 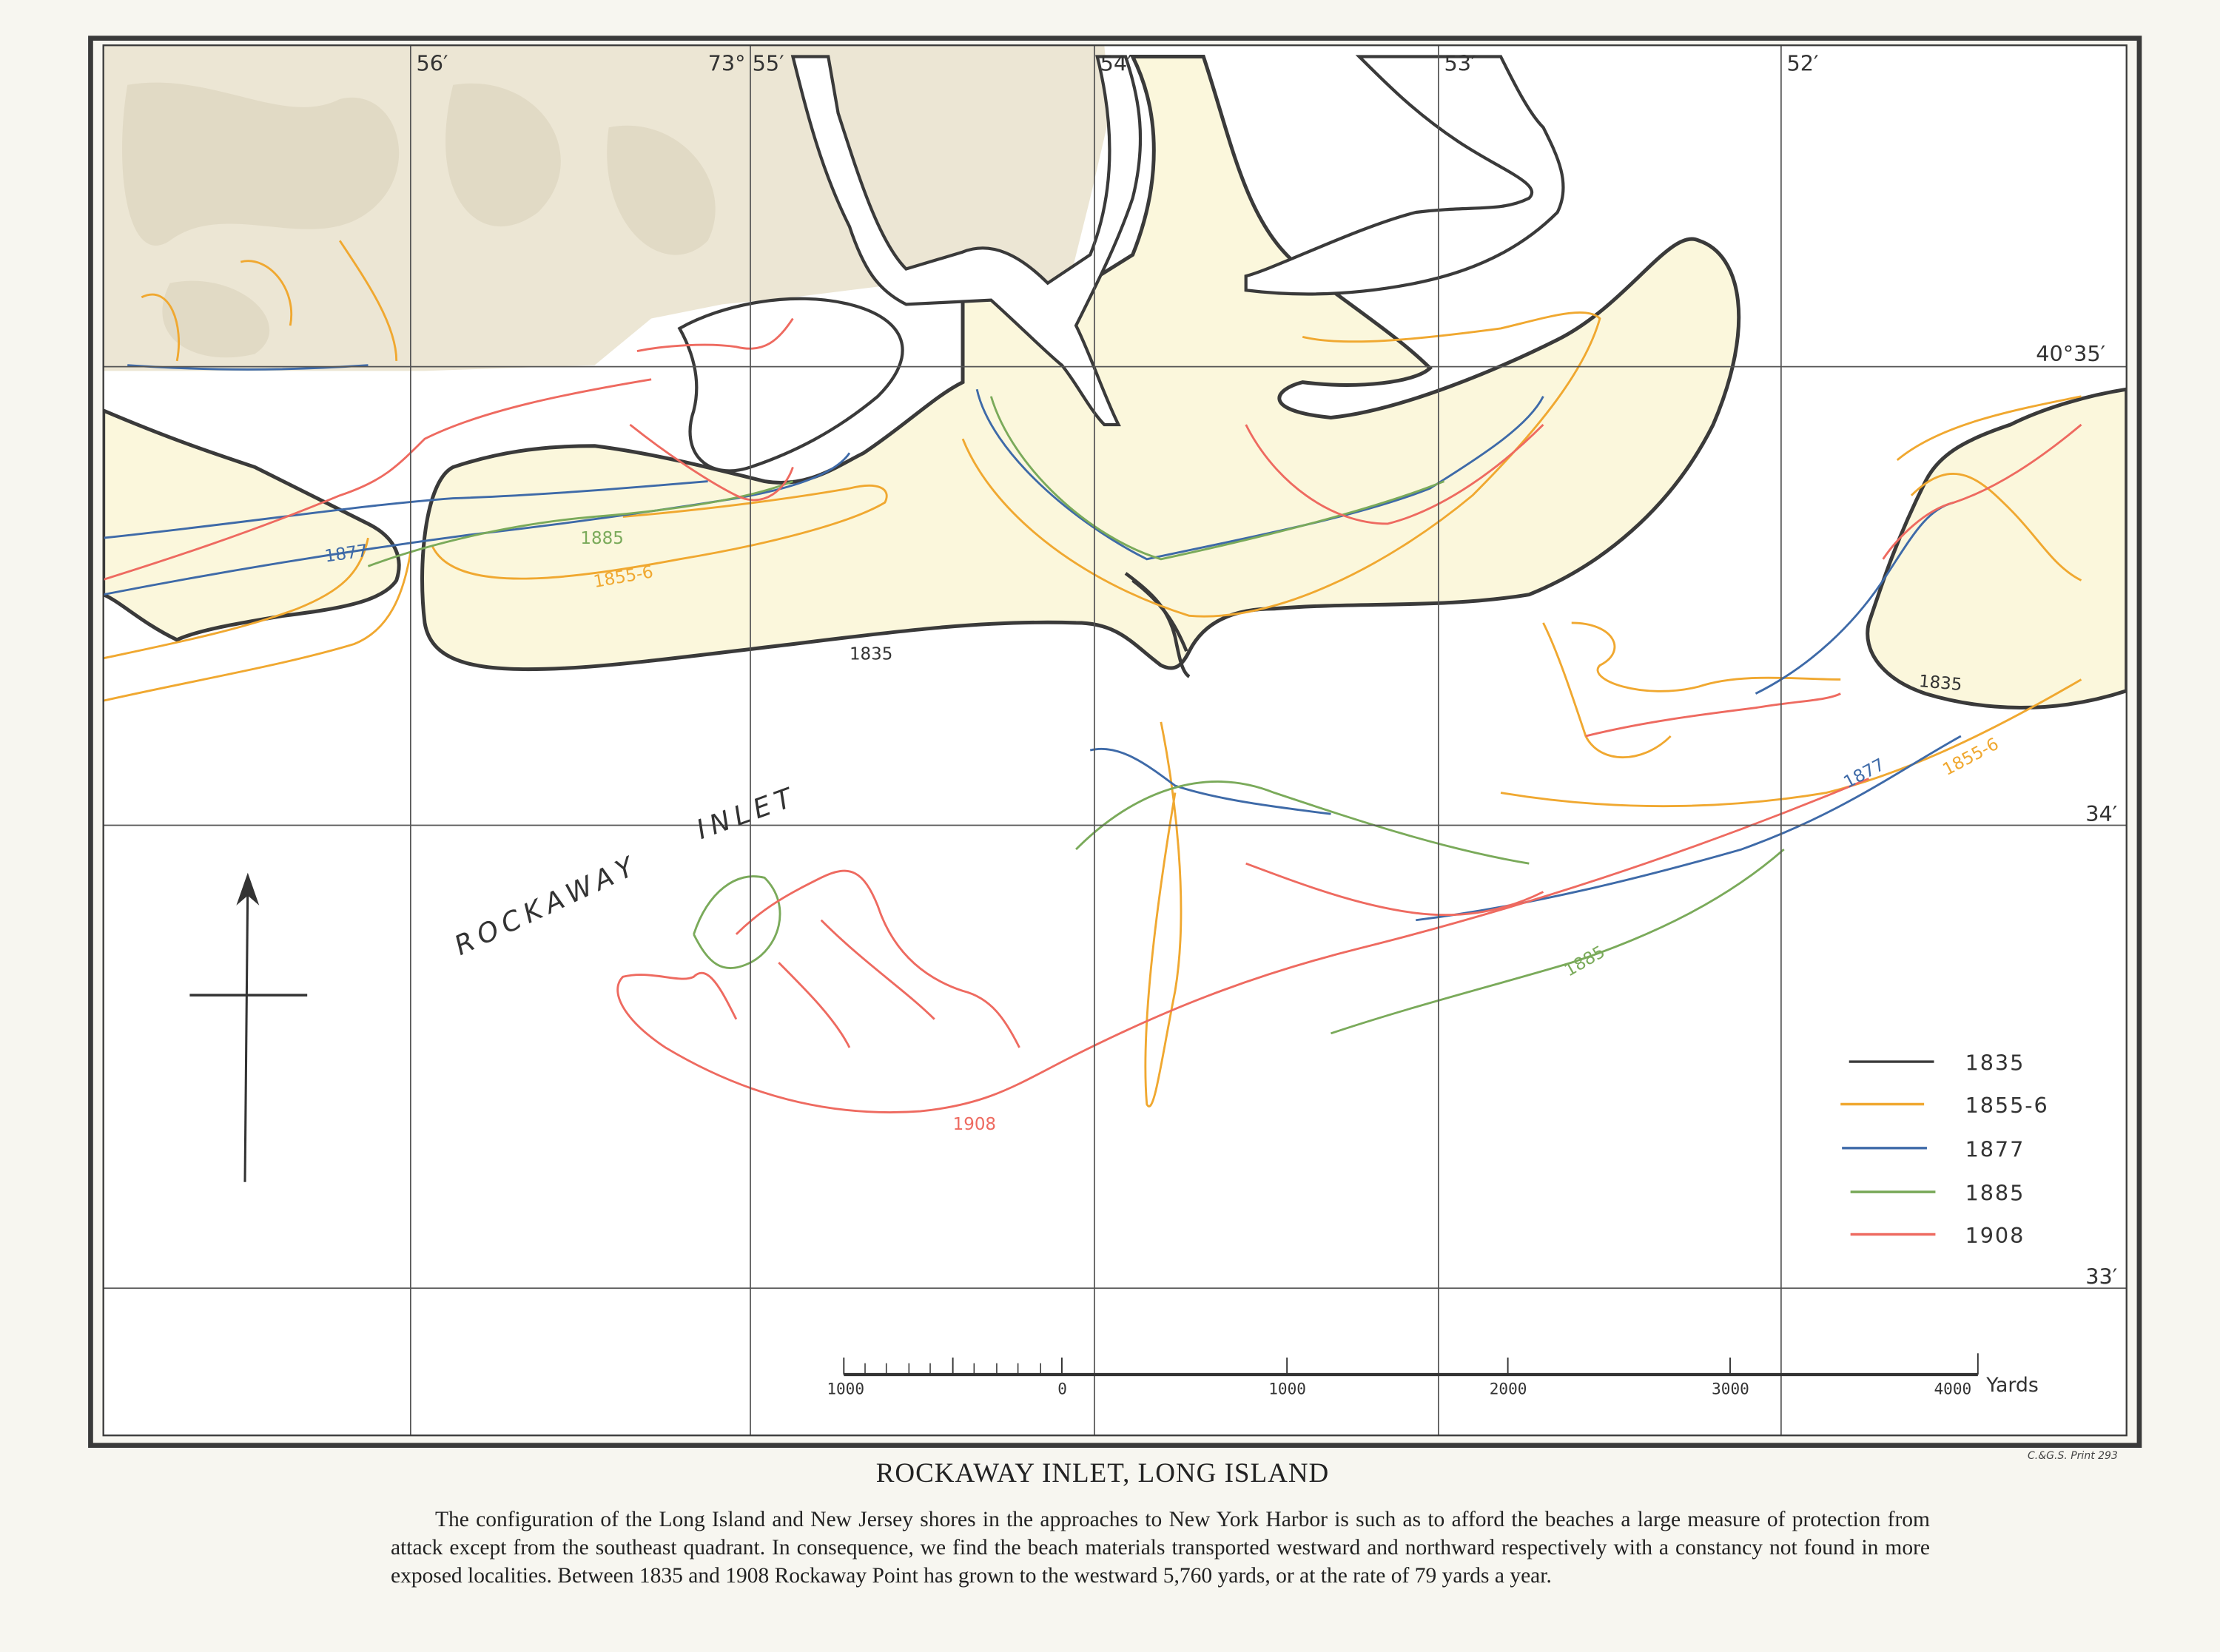 What do you see at coordinates (2101, 1276) in the screenshot?
I see `latitude-label-33: 33′` at bounding box center [2101, 1276].